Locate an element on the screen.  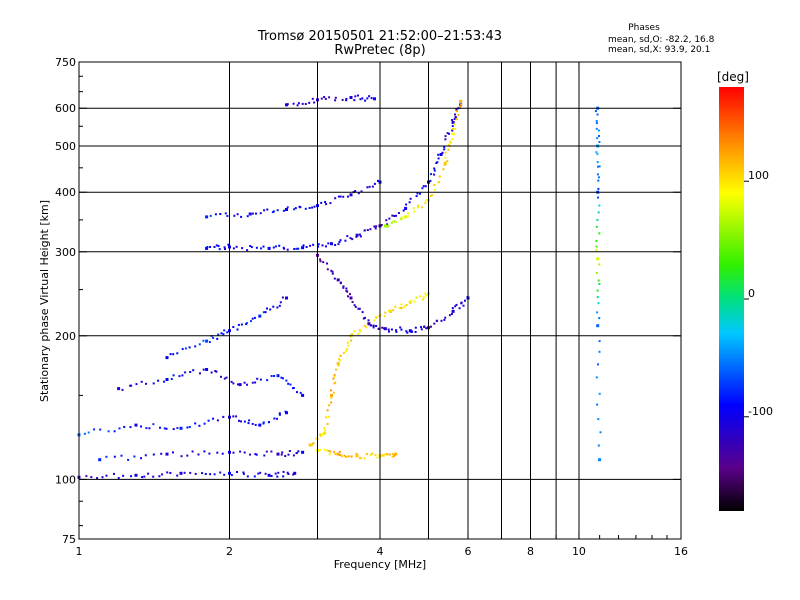
stats-o-mode: mean, sd,O: -82.2, 16.8 is located at coordinates (661, 40).